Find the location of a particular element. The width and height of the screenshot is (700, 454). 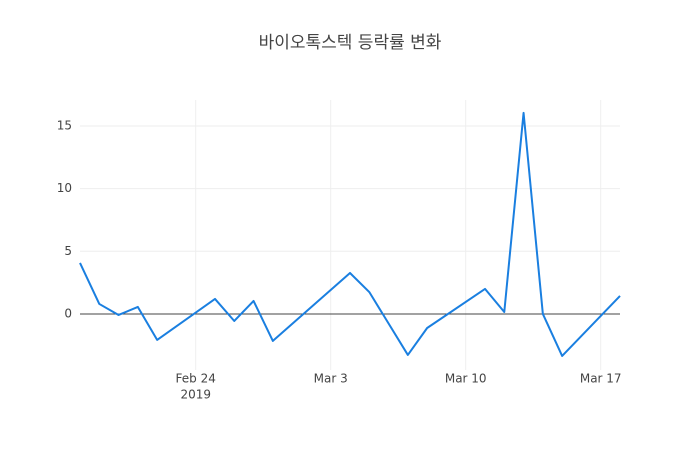

x-tick-label: Mar 10 is located at coordinates (466, 379).